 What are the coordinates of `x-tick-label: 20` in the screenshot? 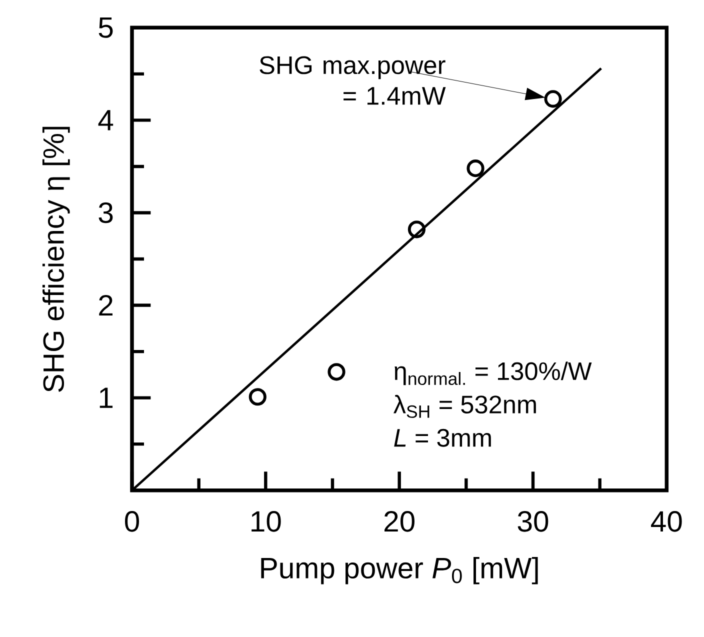 It's located at (399, 521).